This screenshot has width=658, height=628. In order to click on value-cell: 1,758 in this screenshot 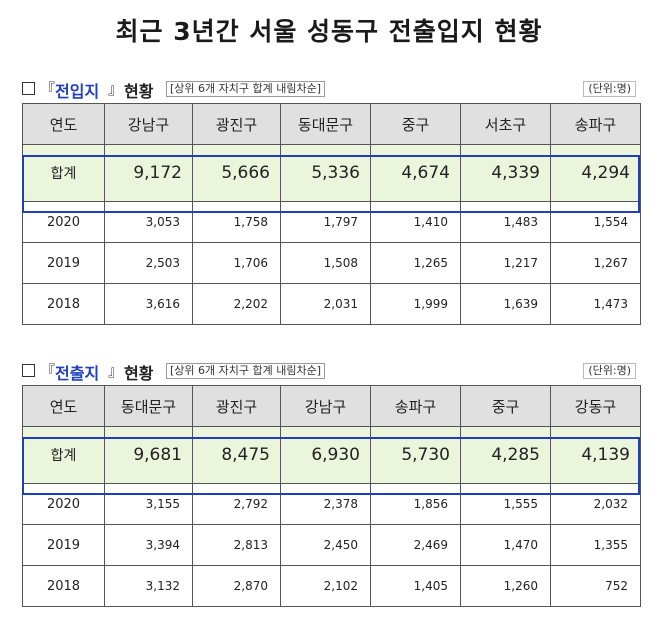, I will do `click(236, 222)`.